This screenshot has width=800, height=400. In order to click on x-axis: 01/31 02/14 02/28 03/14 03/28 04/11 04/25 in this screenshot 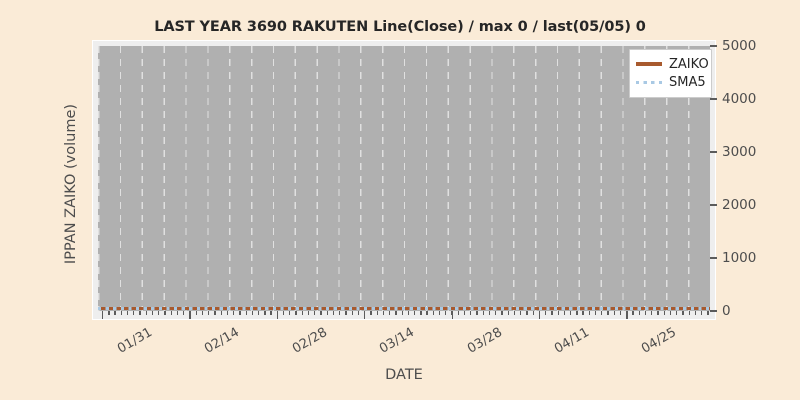, I will do `click(404, 334)`.